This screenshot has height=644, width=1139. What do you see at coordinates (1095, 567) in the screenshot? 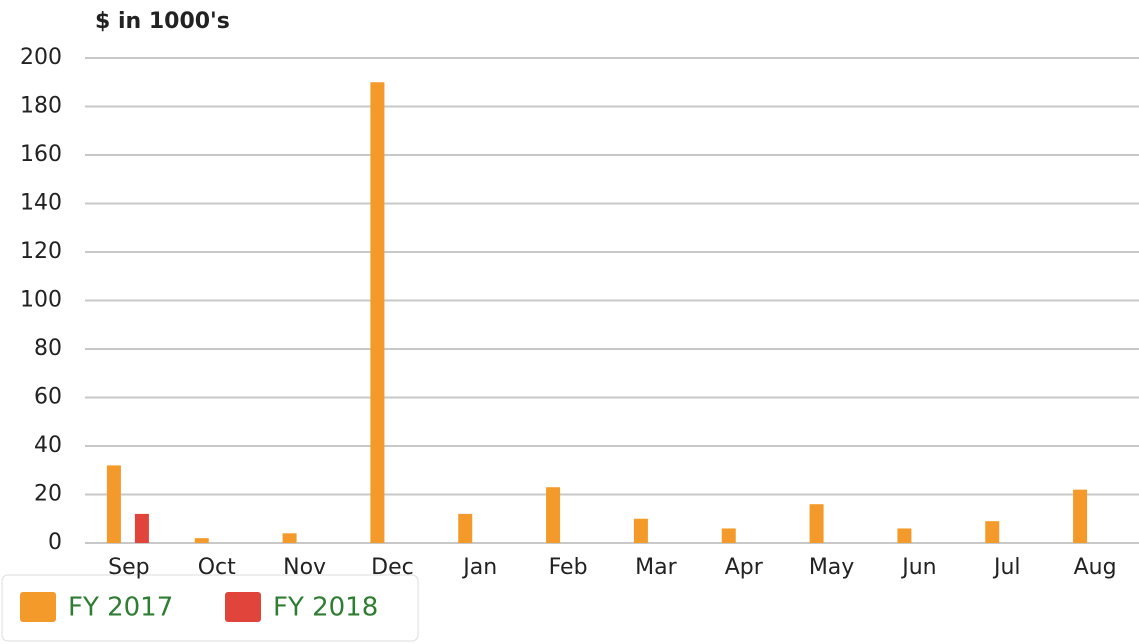
I see `x-tick-label: Aug` at bounding box center [1095, 567].